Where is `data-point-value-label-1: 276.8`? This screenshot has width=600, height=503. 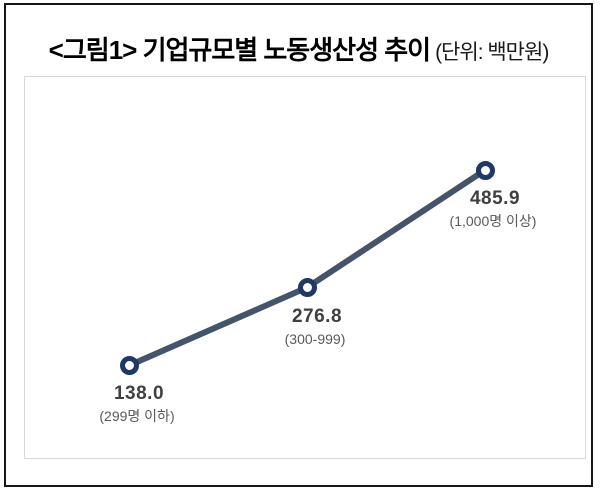 data-point-value-label-1: 276.8 is located at coordinates (317, 316).